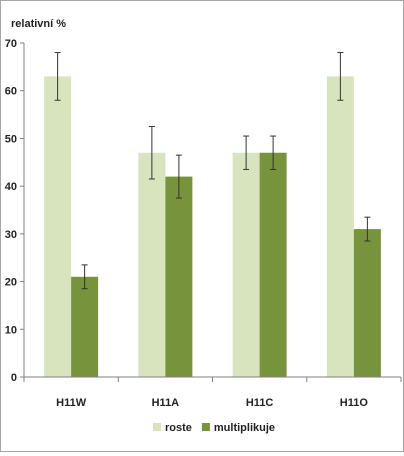 The image size is (404, 456). Describe the element at coordinates (205, 427) in the screenshot. I see `legend-swatch-multiplikuje` at that location.